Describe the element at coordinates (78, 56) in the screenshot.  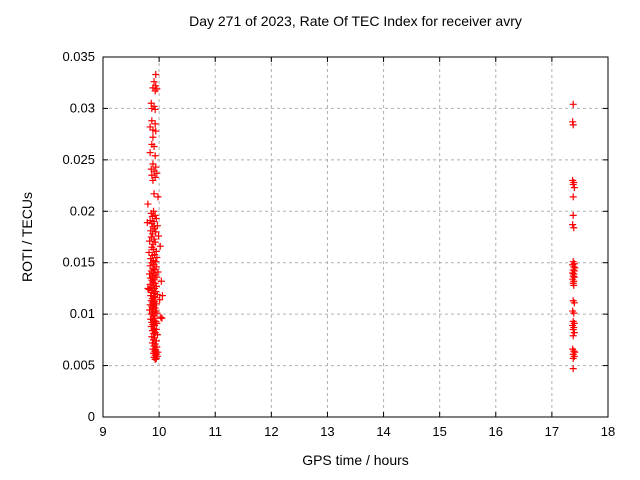
I see `y-tick-label: 0.035` at that location.